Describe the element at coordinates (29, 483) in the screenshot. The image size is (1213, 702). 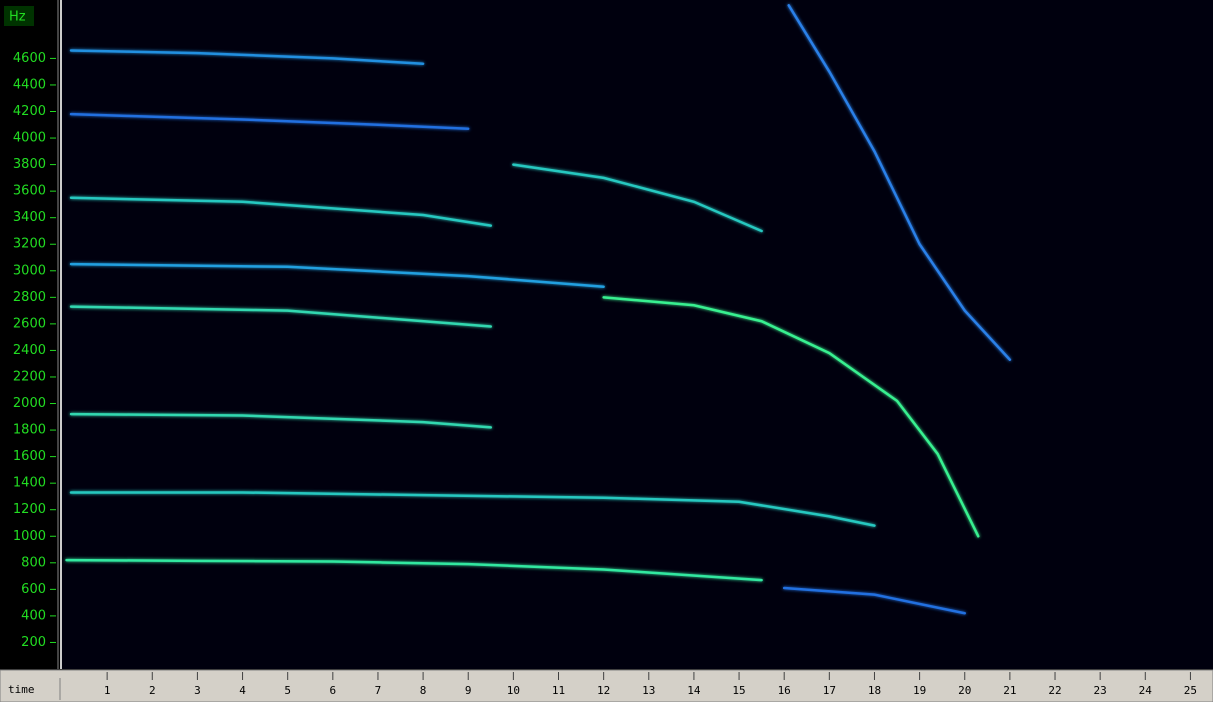
I see `y-tick-label: 1400` at that location.